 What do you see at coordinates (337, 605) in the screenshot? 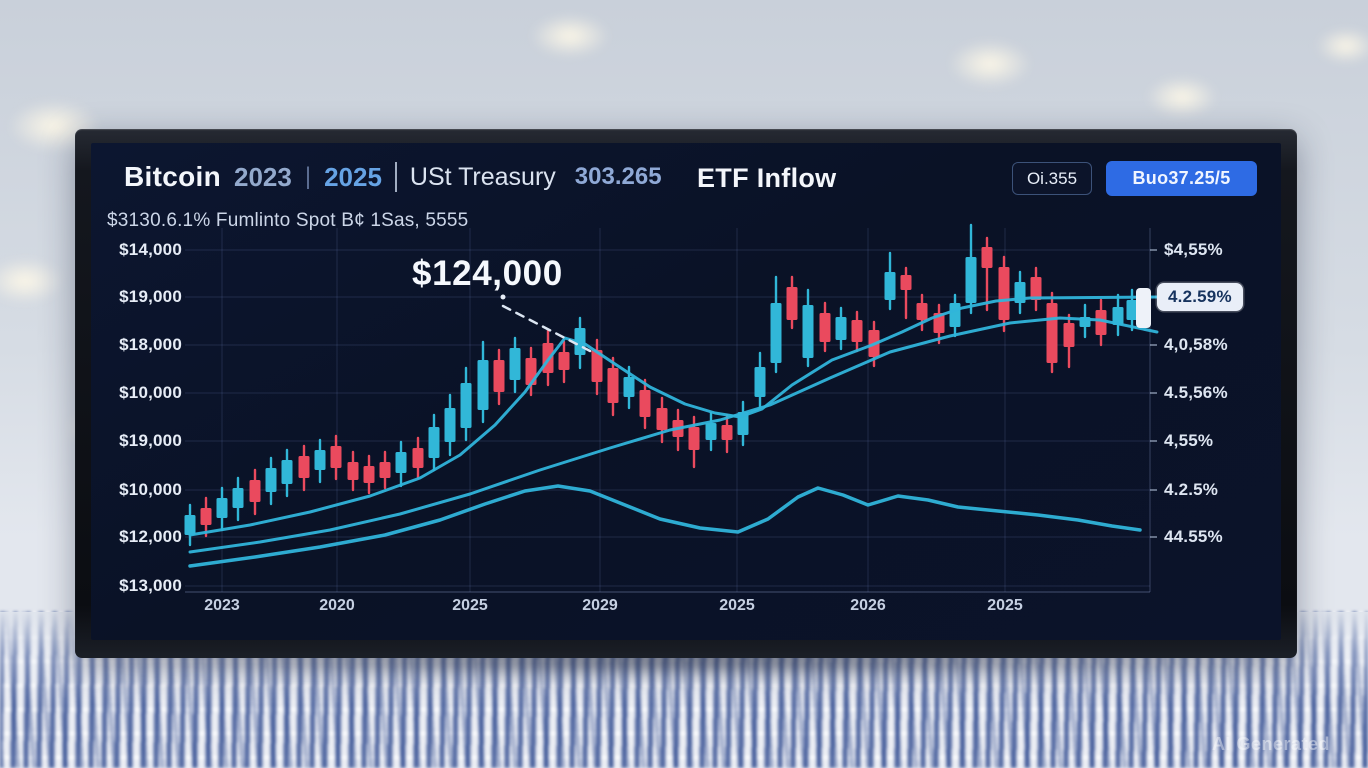
I see `x-axis-label: 2020` at bounding box center [337, 605].